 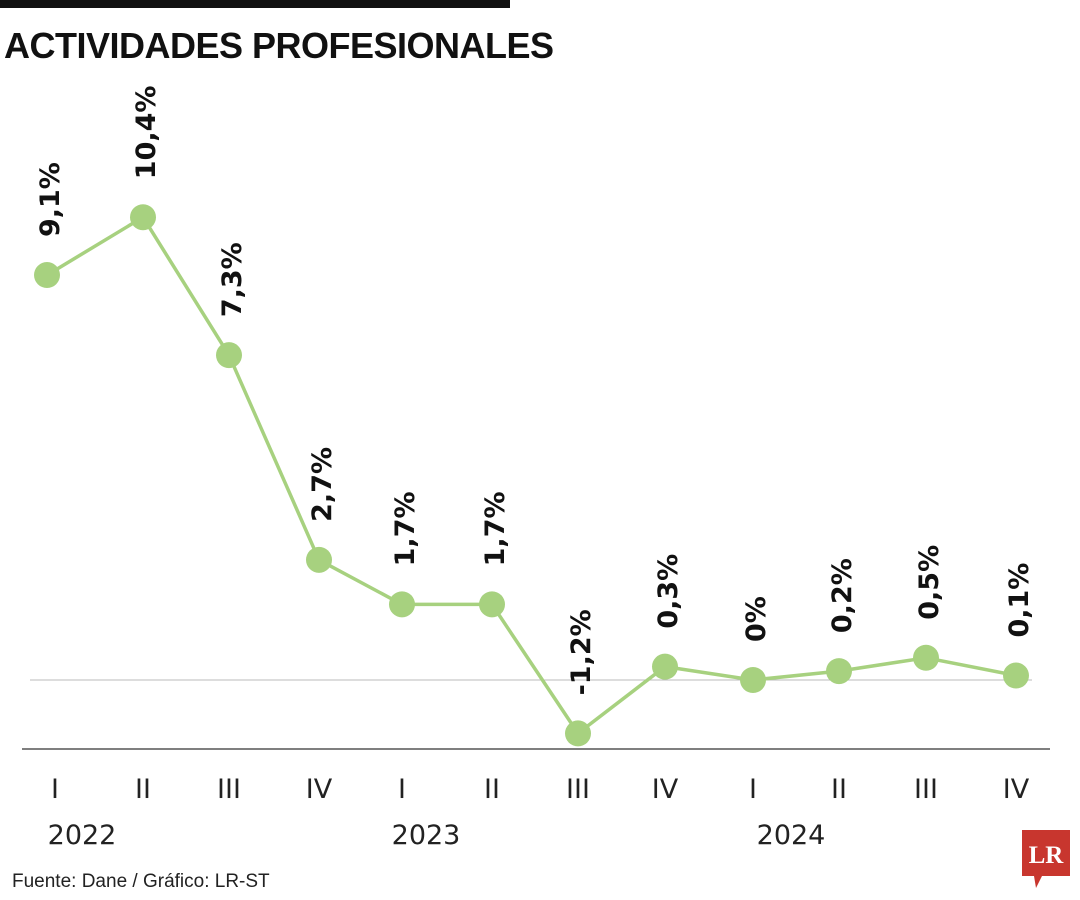 What do you see at coordinates (581, 652) in the screenshot?
I see `data-label: -1,2%` at bounding box center [581, 652].